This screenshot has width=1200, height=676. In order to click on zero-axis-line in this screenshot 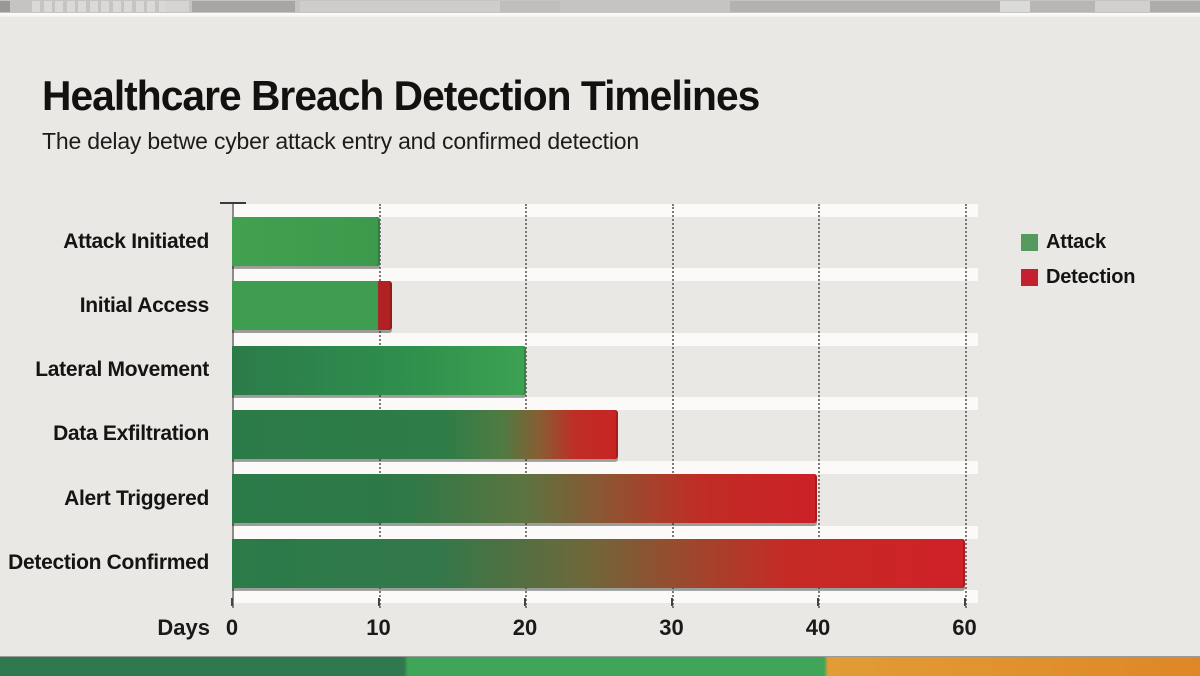, I will do `click(233, 406)`.